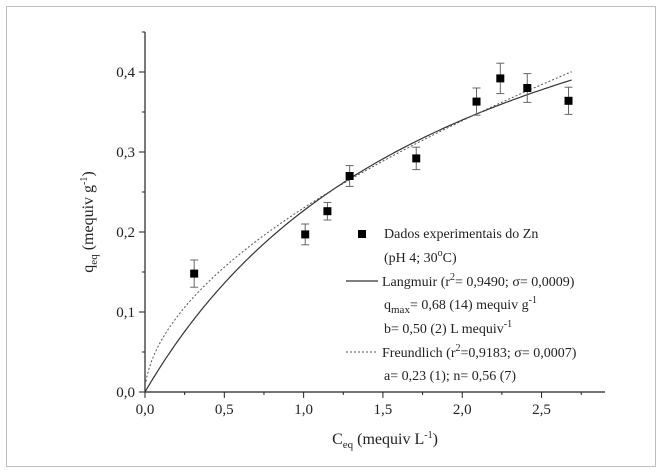  What do you see at coordinates (303, 410) in the screenshot?
I see `x-tick-label: 1,0` at bounding box center [303, 410].